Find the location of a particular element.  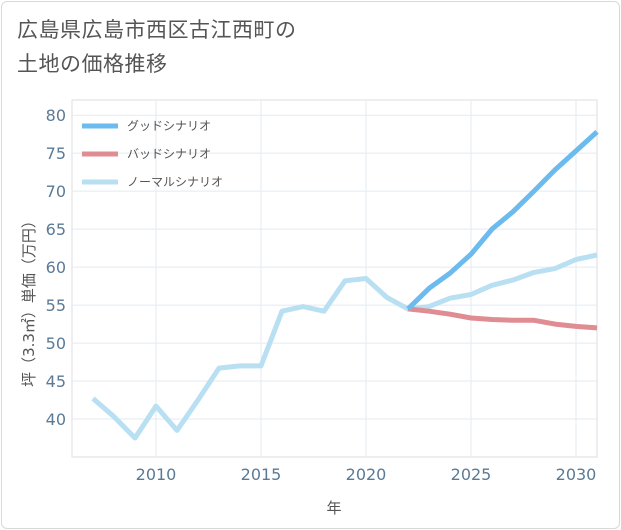

y-tick-label: 80 is located at coordinates (56, 115).